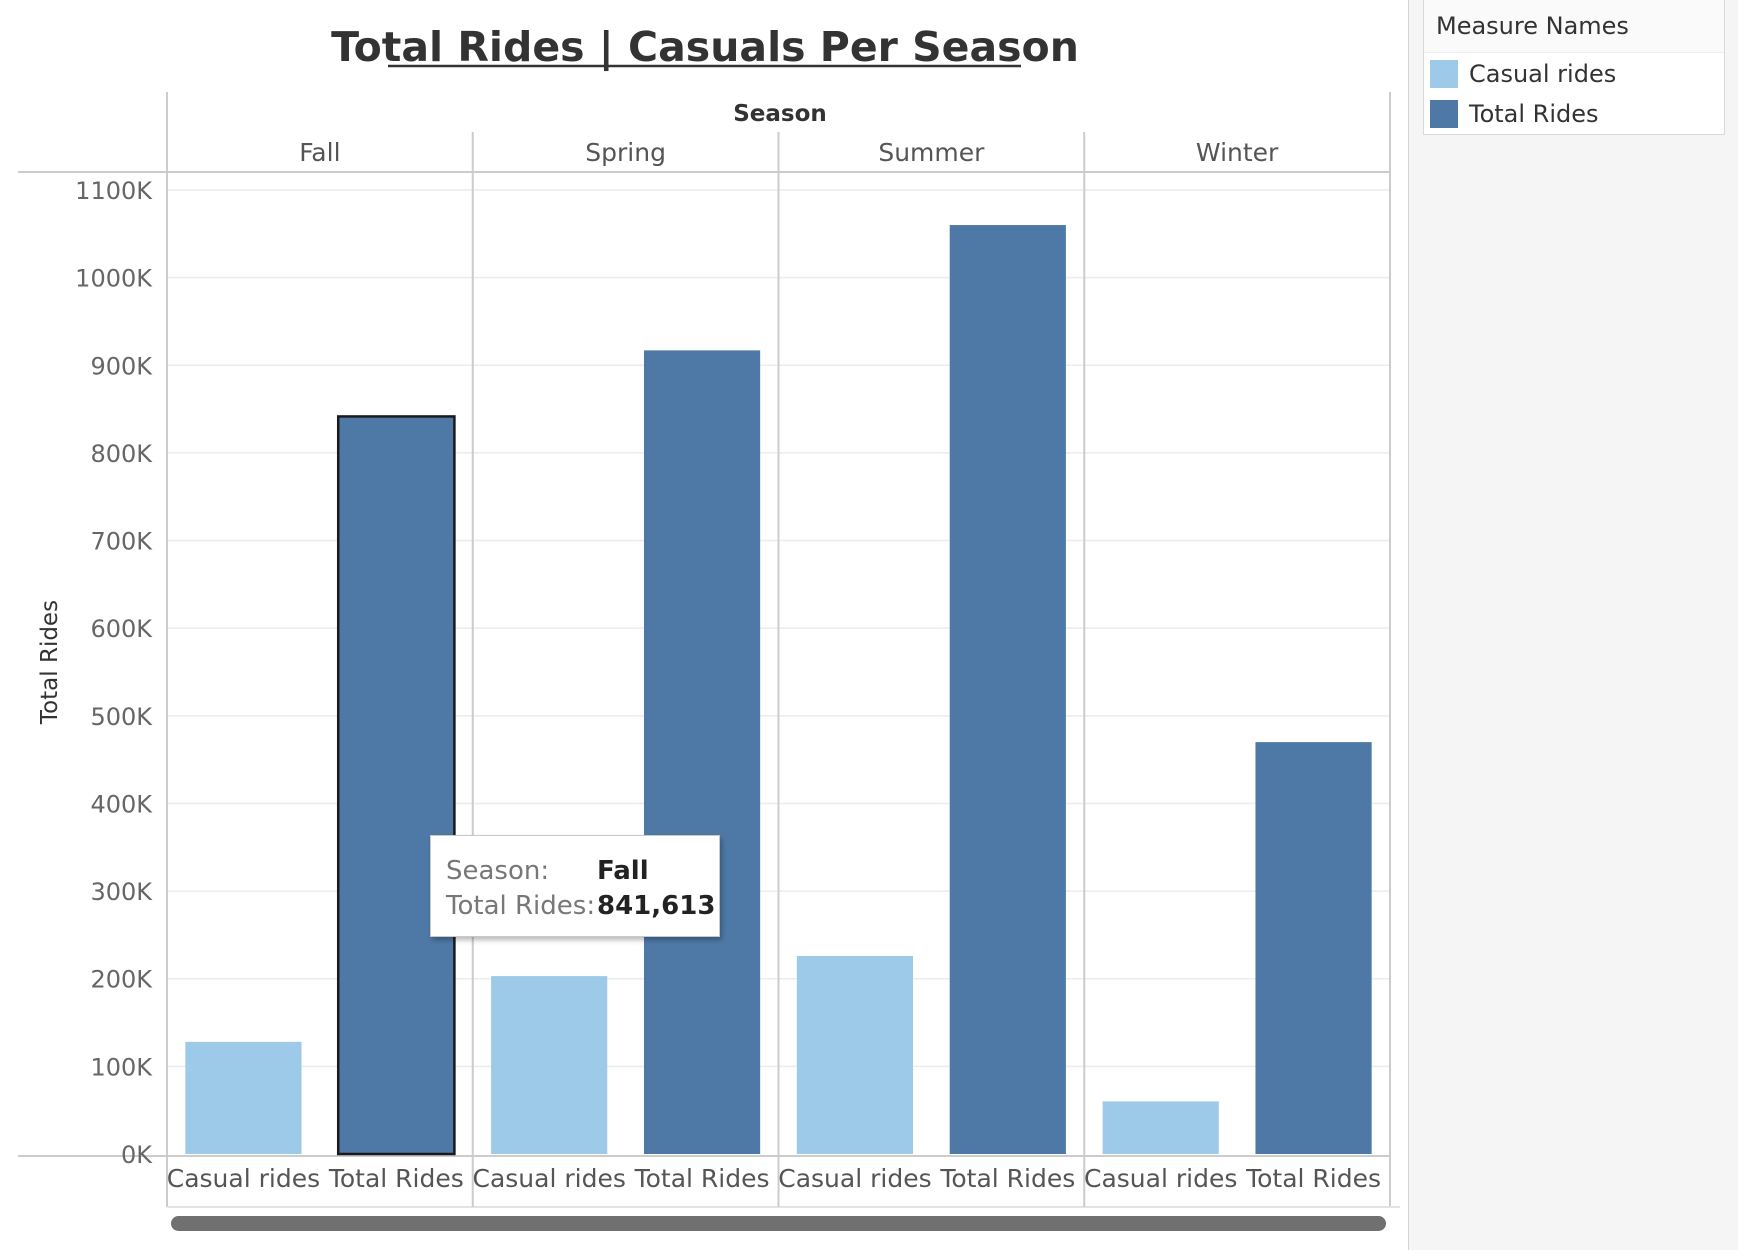 The image size is (1738, 1250). Describe the element at coordinates (656, 906) in the screenshot. I see `tooltip-value-total: 841,613` at that location.